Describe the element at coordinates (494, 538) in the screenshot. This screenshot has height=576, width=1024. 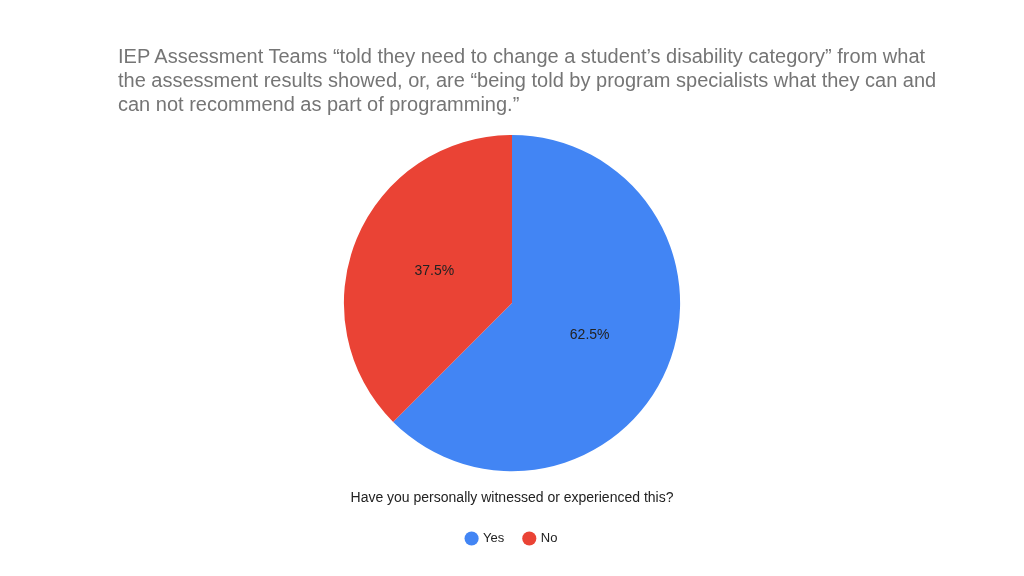
I see `legend-label: Yes` at that location.